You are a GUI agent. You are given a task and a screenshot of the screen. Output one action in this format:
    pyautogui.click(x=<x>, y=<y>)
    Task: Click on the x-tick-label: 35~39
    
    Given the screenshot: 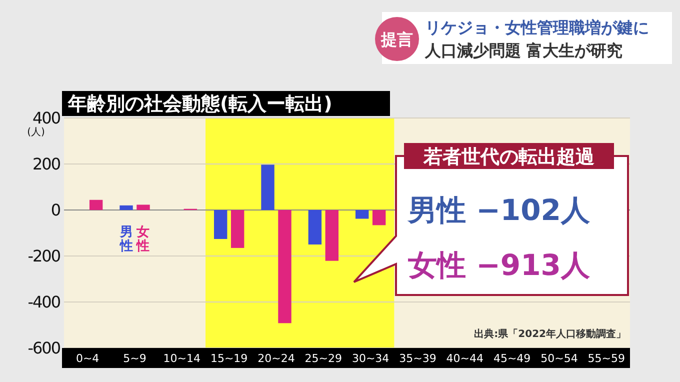 What is the action you would take?
    pyautogui.click(x=417, y=358)
    